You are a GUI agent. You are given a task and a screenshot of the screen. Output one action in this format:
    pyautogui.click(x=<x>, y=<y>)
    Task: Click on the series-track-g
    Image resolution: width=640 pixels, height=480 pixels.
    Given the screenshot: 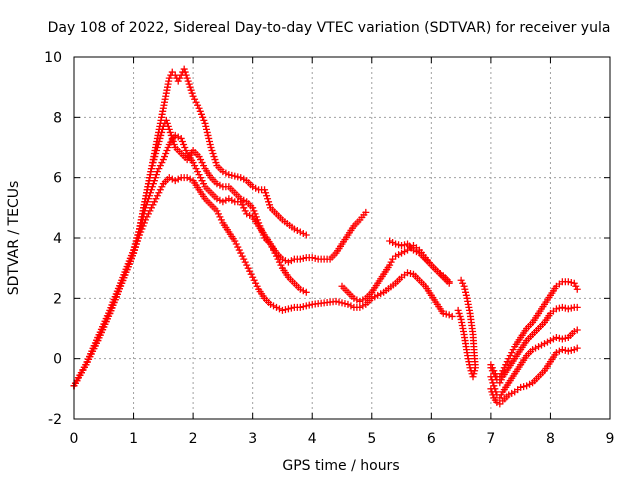 What is the action you would take?
    pyautogui.click(x=466, y=328)
    